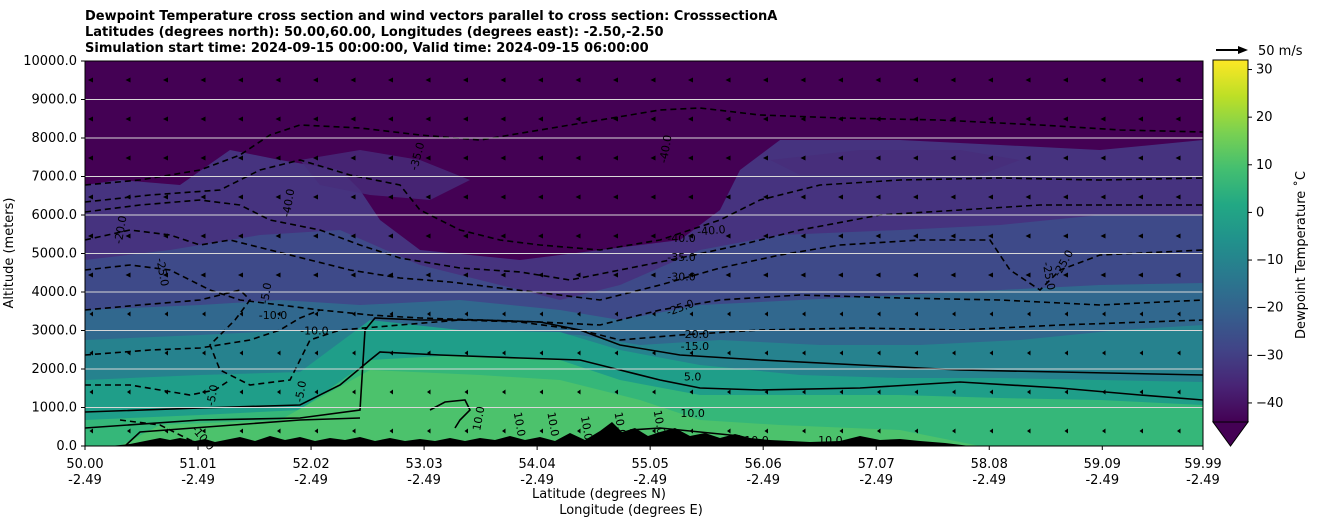  What do you see at coordinates (711, 230) in the screenshot?
I see `contour-label: -40.0` at bounding box center [711, 230].